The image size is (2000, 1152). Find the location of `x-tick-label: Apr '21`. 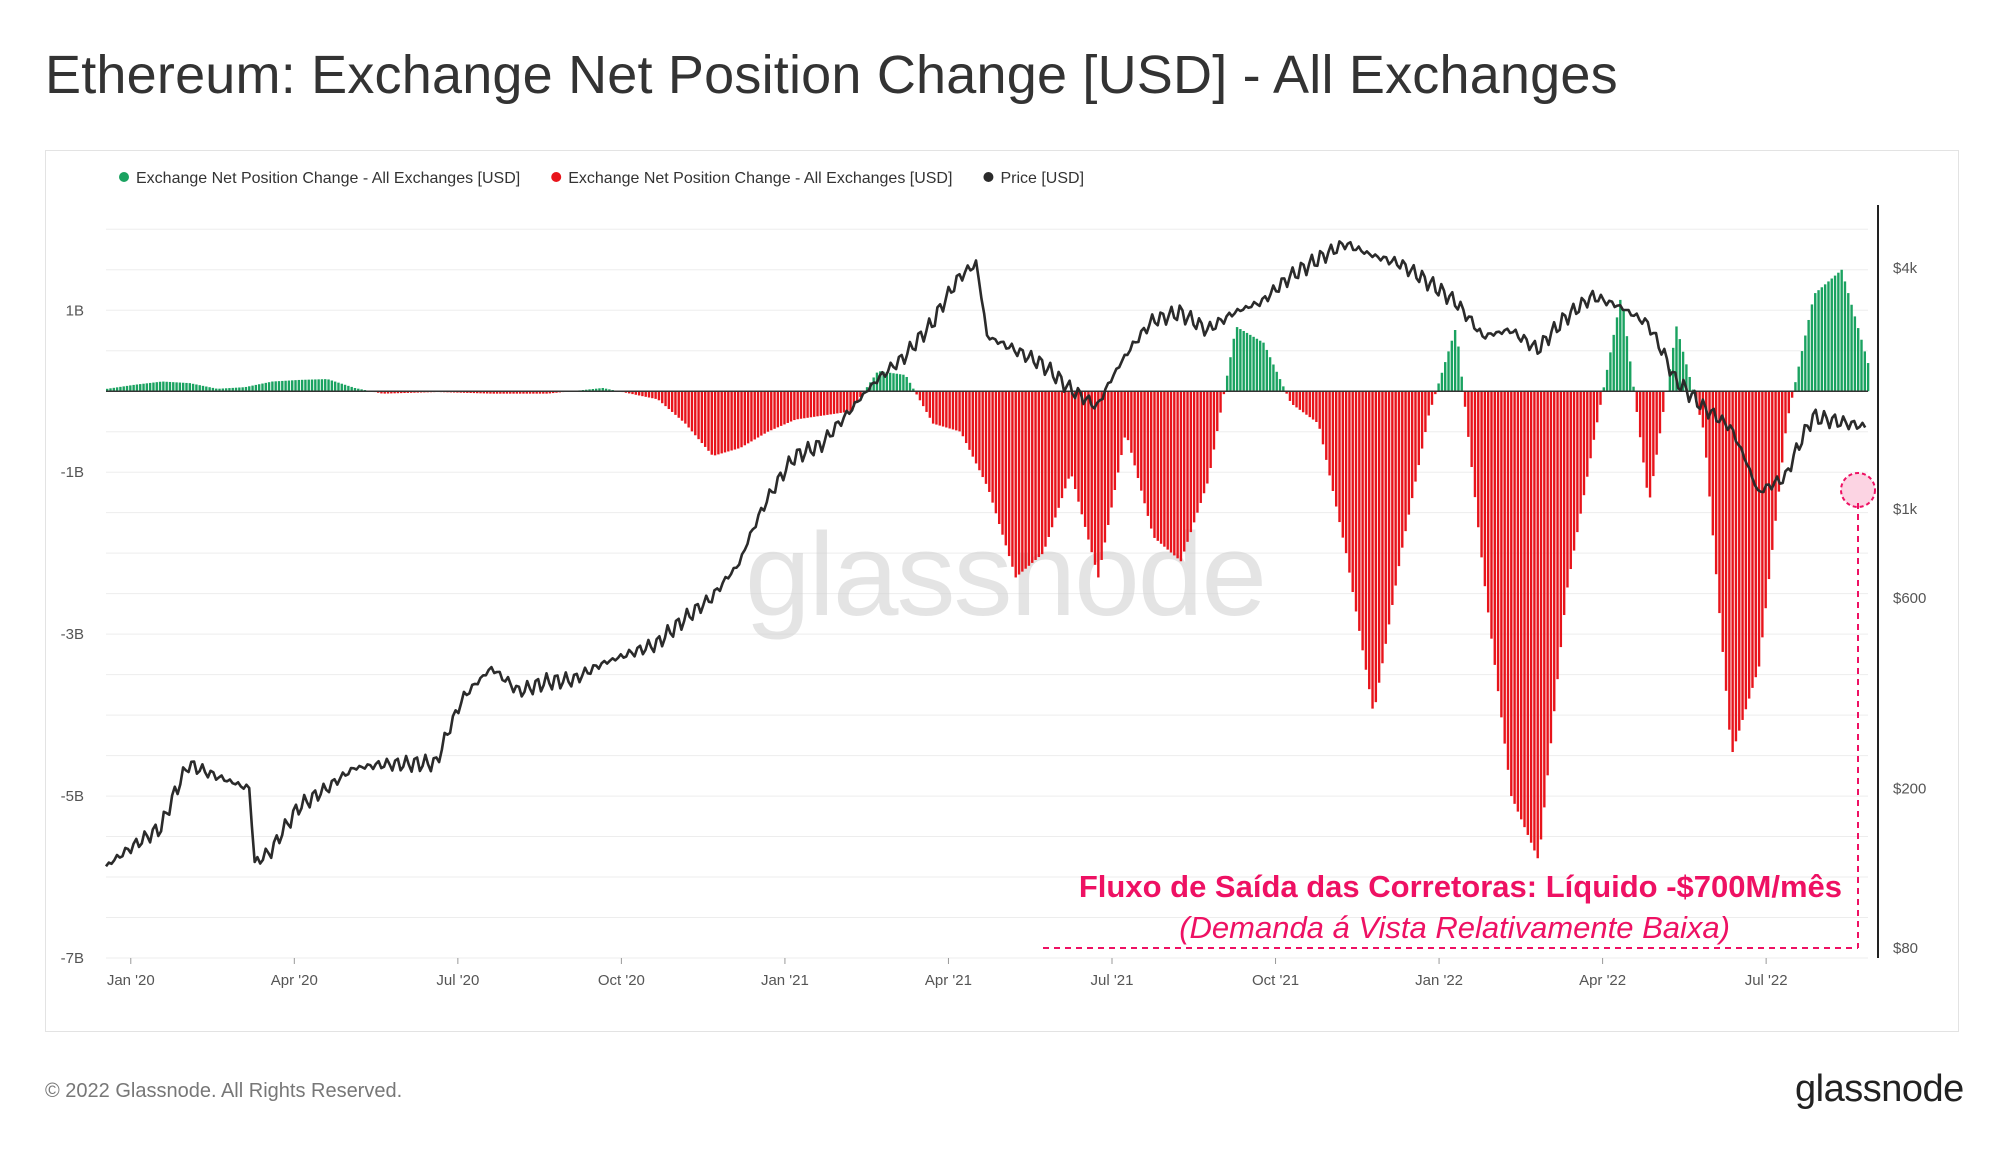

x-tick-label: Apr '21 is located at coordinates (948, 980).